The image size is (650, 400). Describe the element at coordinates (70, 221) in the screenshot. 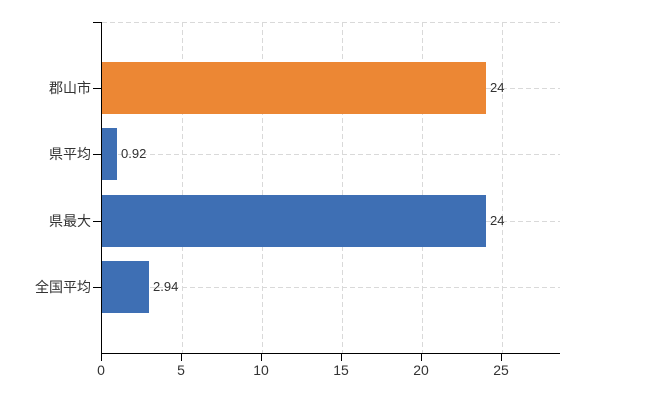

I see `category-label: 県最大` at that location.